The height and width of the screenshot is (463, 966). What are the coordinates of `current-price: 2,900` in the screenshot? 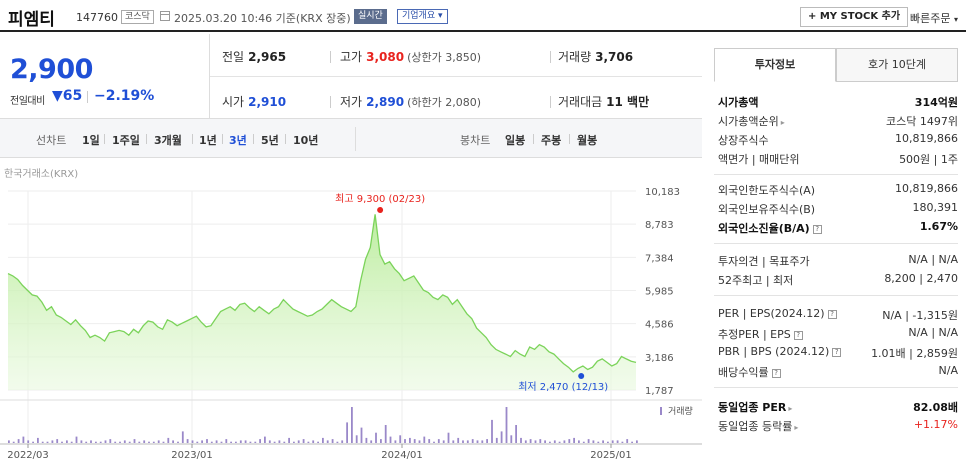 It's located at (51, 69).